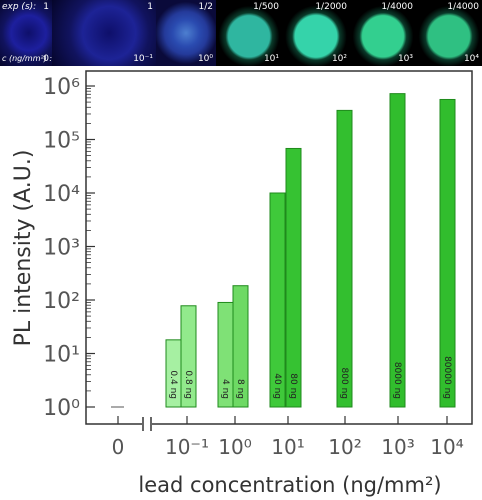 This screenshot has height=500, width=482. What do you see at coordinates (240, 389) in the screenshot?
I see `bar-label: 8 ng` at bounding box center [240, 389].